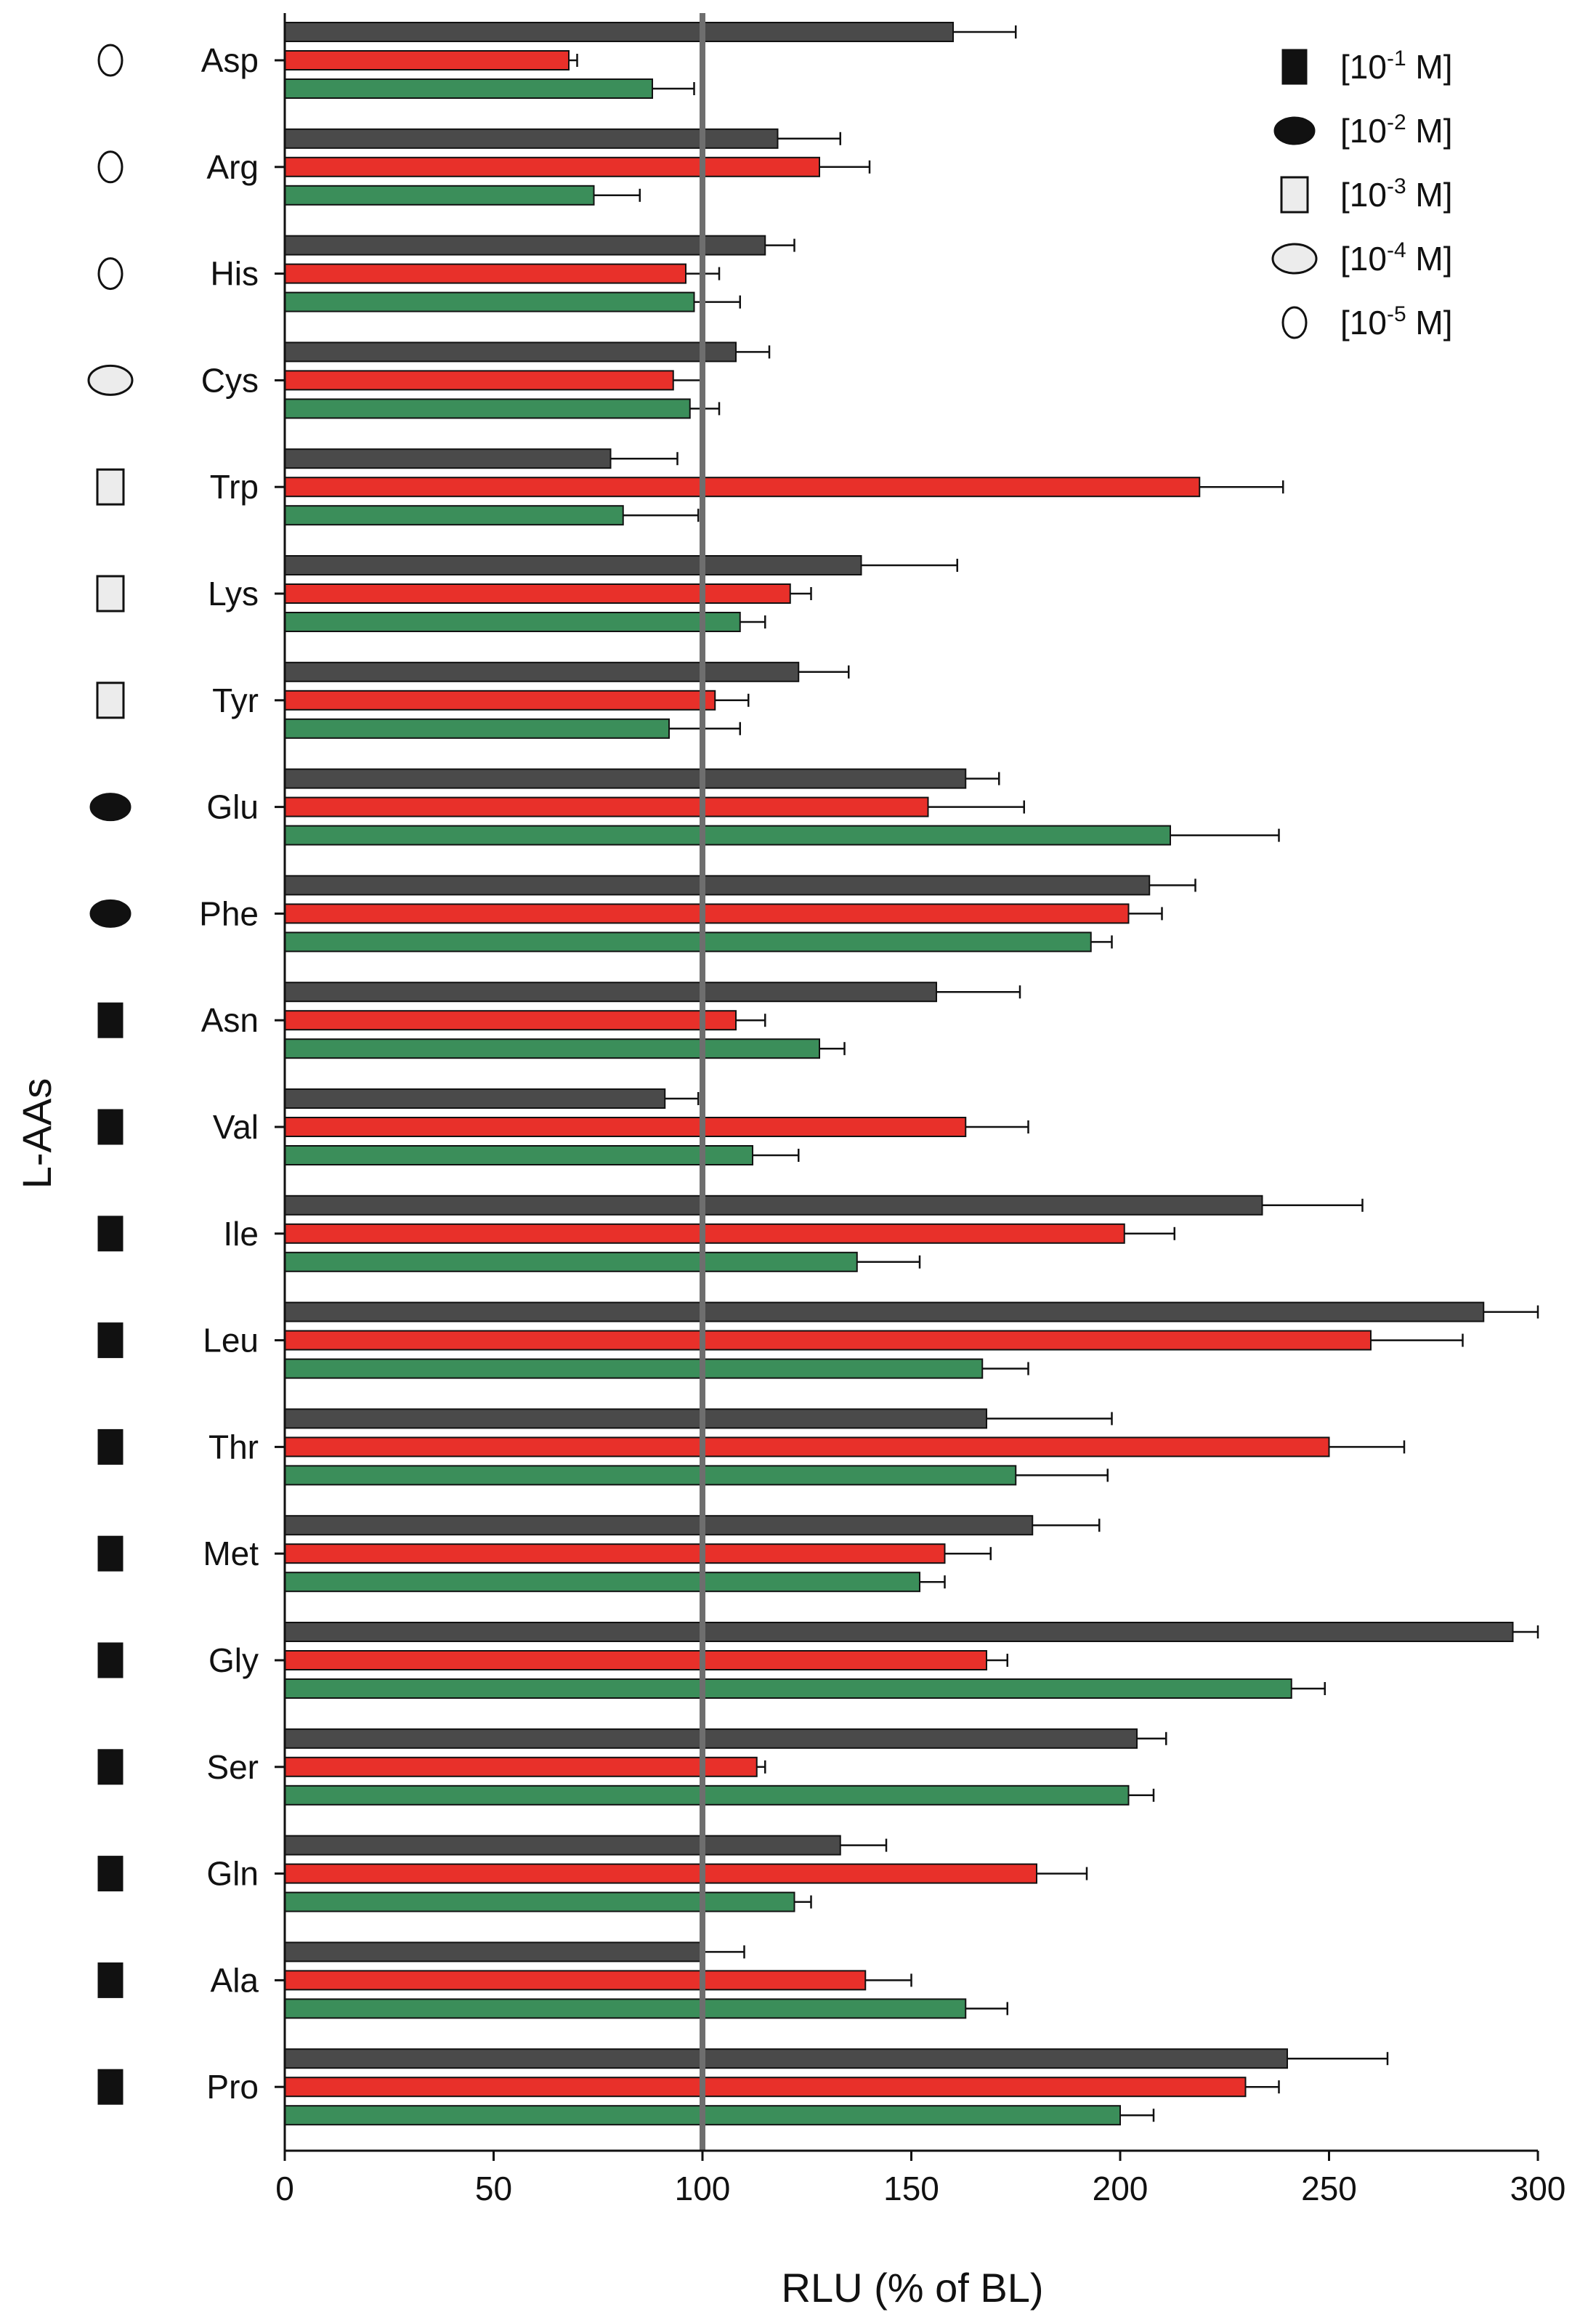 This screenshot has height=2320, width=1596. Describe the element at coordinates (110, 1234) in the screenshot. I see `category-marker-ile` at that location.